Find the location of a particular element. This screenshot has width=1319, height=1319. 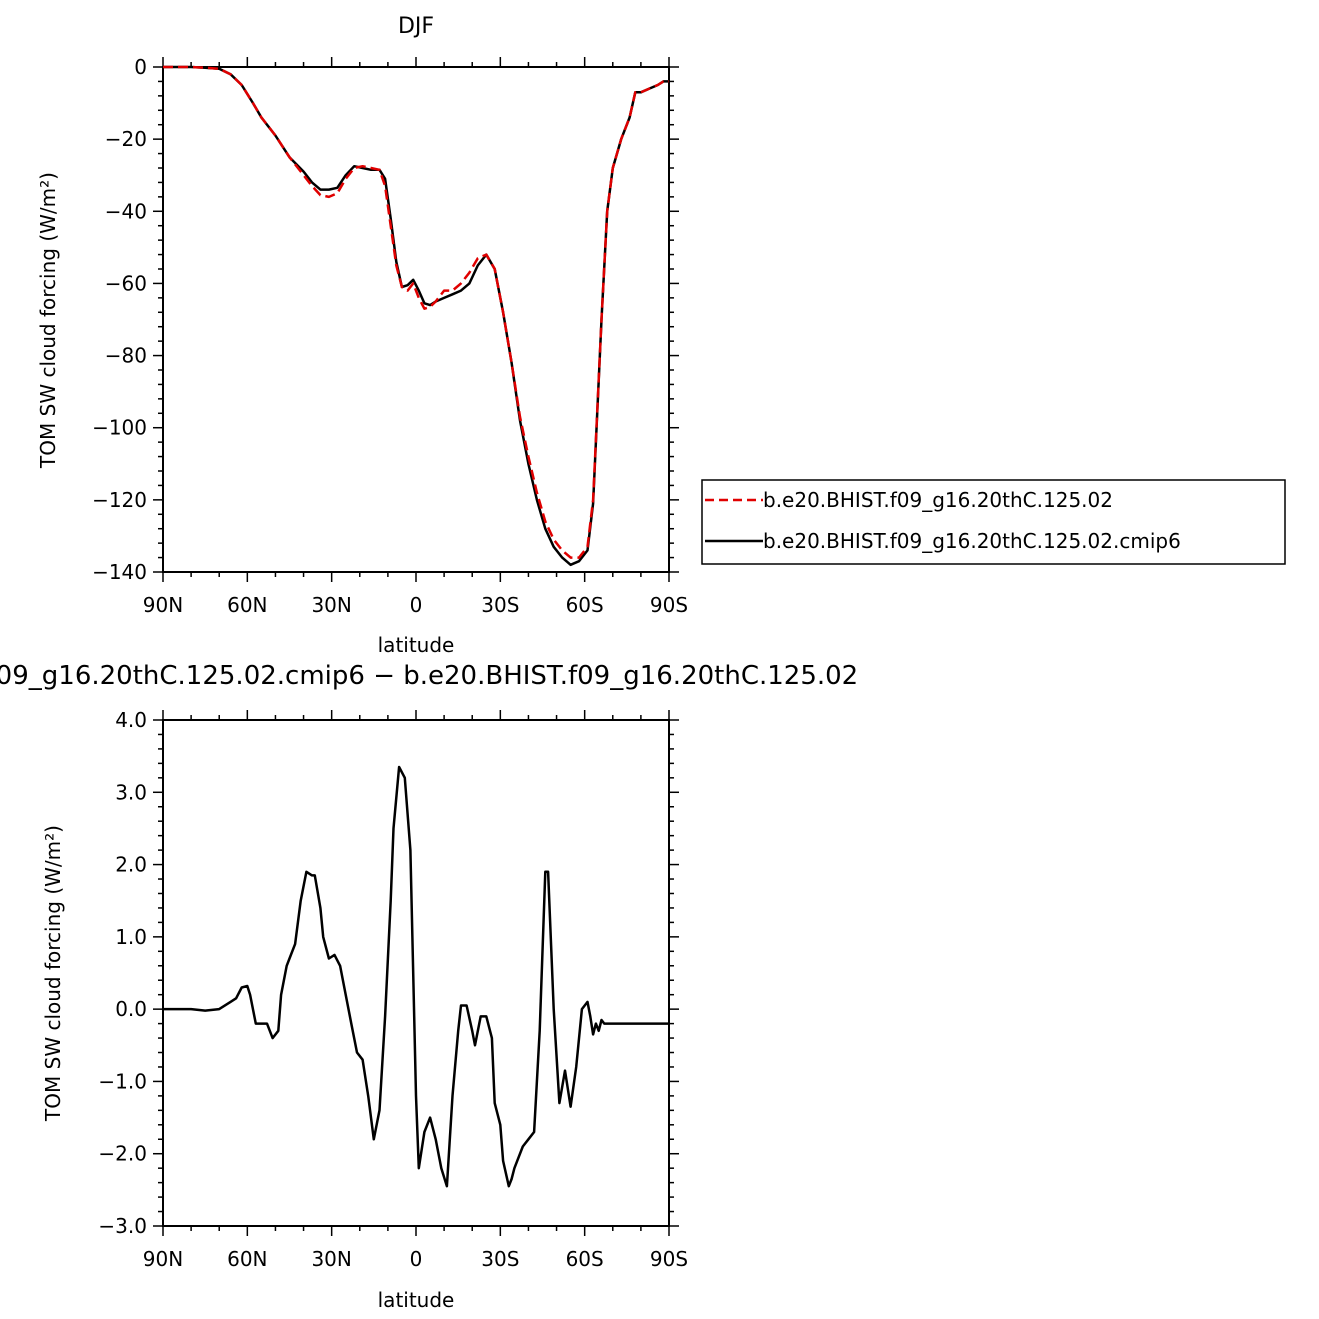

legend-box is located at coordinates (993, 522).